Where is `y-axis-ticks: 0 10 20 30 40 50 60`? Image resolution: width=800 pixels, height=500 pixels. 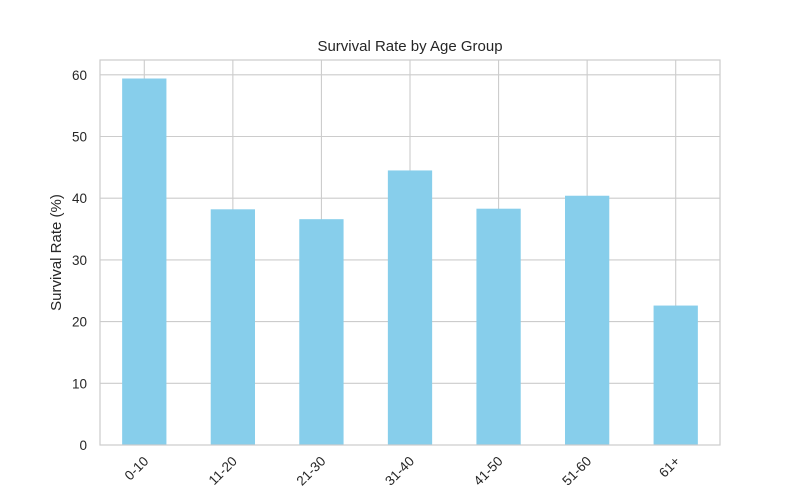
y-axis-ticks: 0 10 20 30 40 50 60 is located at coordinates (79, 260).